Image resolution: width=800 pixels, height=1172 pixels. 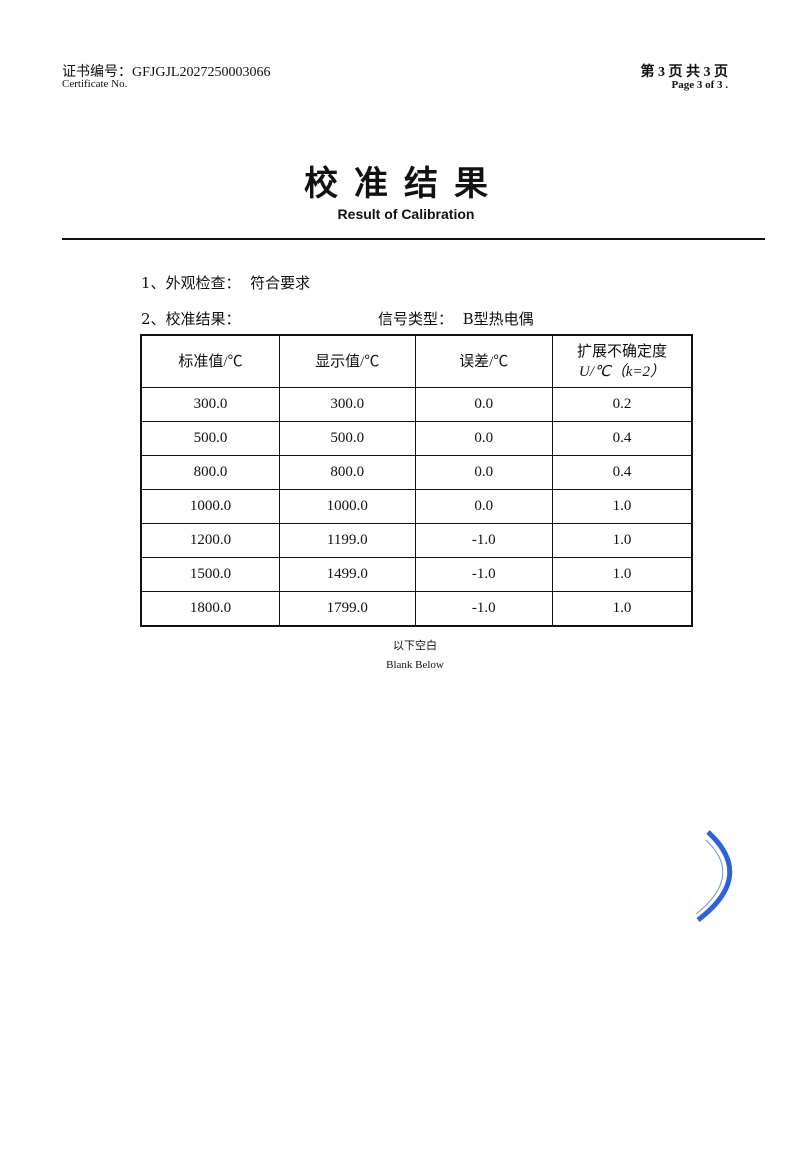 I want to click on header-uncertainty-line2: U/℃（k=2）, so click(x=622, y=371).